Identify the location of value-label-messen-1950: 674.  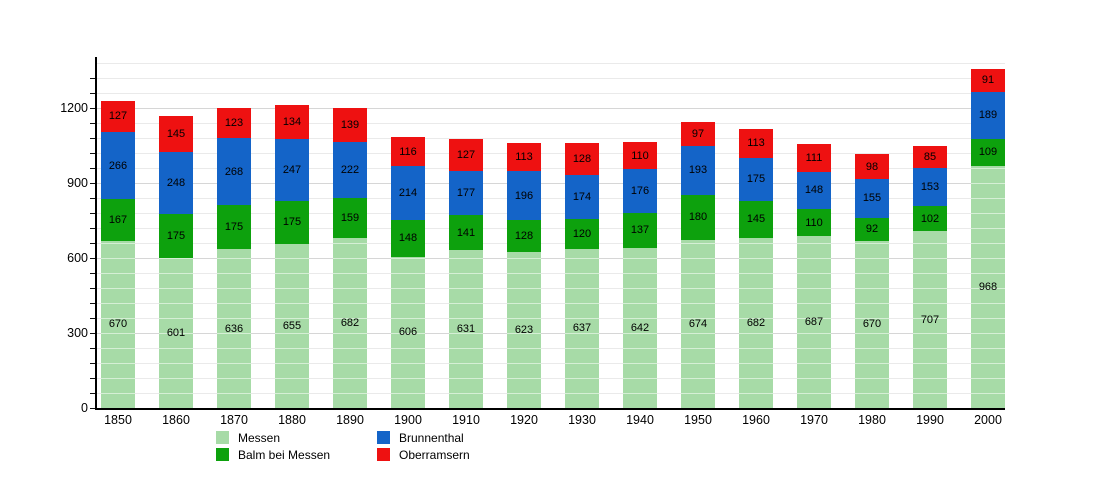
(698, 323).